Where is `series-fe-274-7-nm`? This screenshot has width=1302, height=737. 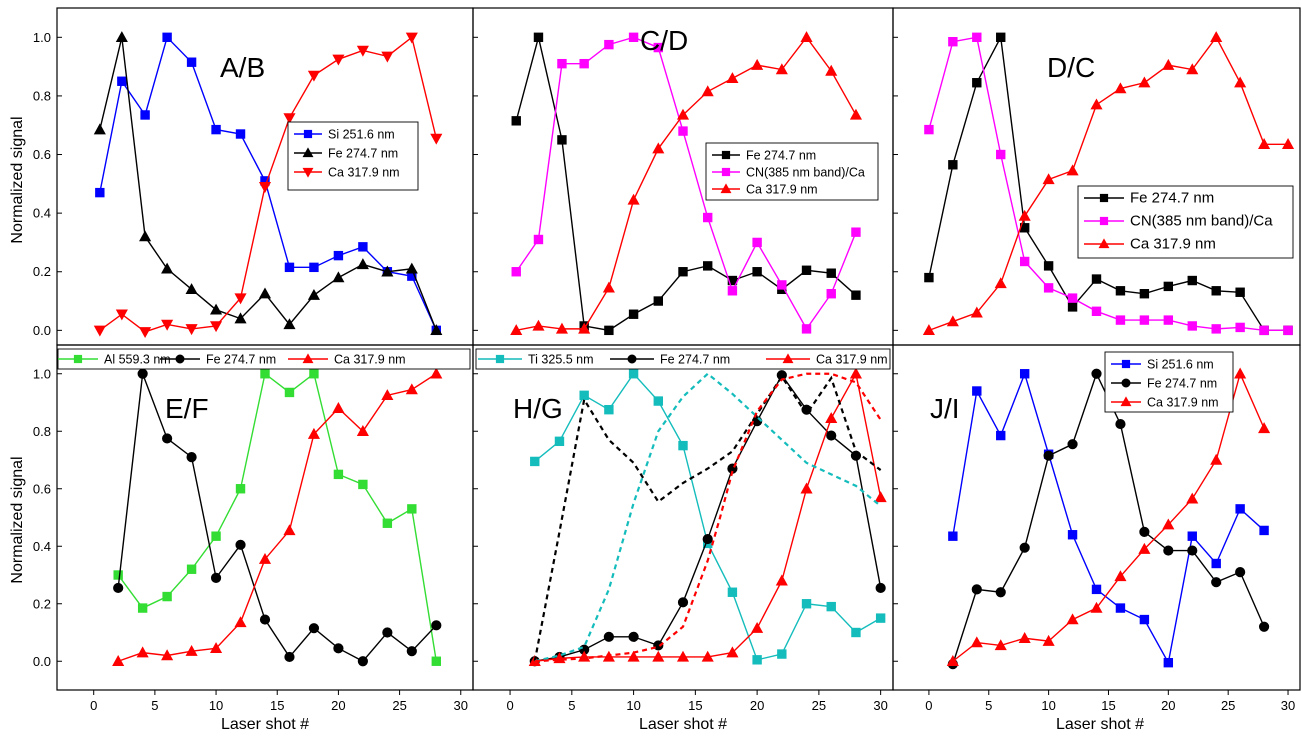
series-fe-274-7-nm is located at coordinates (268, 183).